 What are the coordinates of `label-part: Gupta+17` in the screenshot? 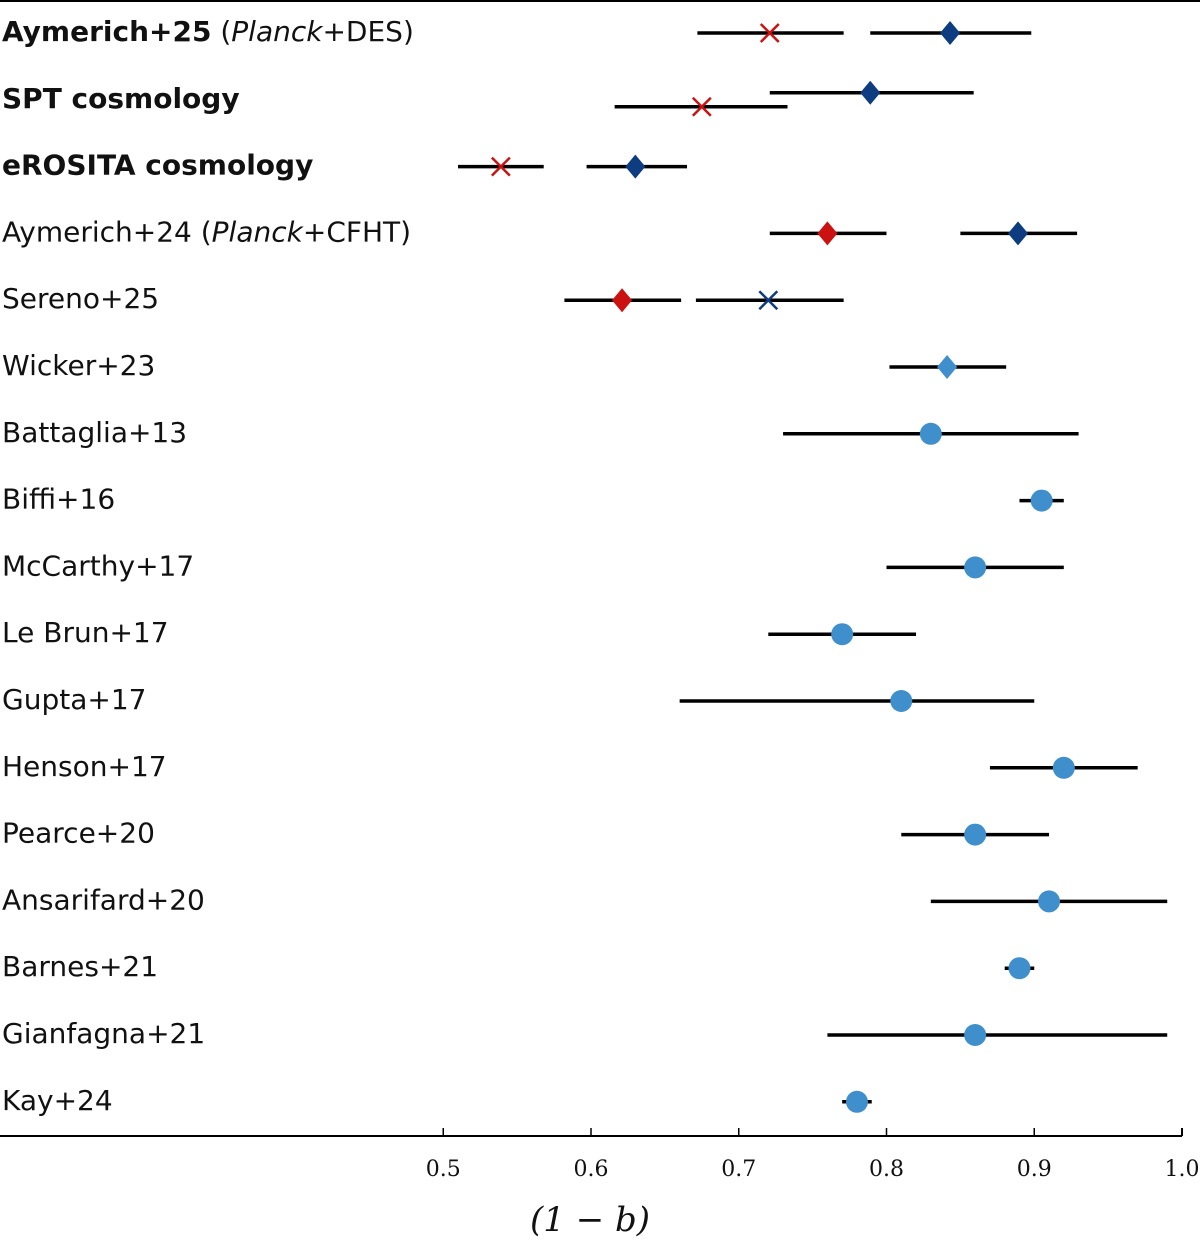 It's located at (74, 699).